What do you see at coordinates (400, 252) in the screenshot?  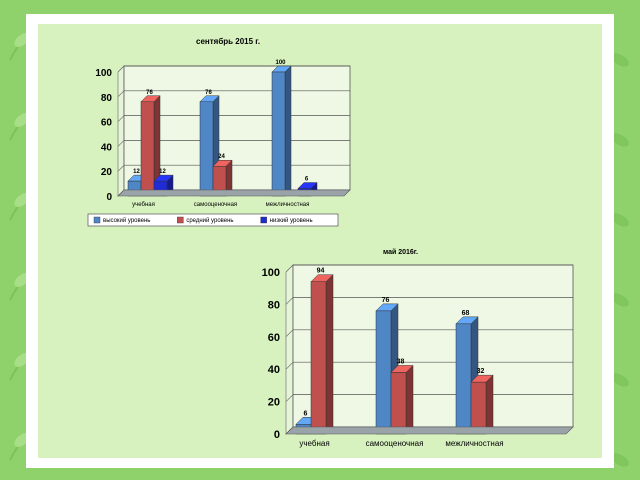 I see `chart-title: май 2016г.` at bounding box center [400, 252].